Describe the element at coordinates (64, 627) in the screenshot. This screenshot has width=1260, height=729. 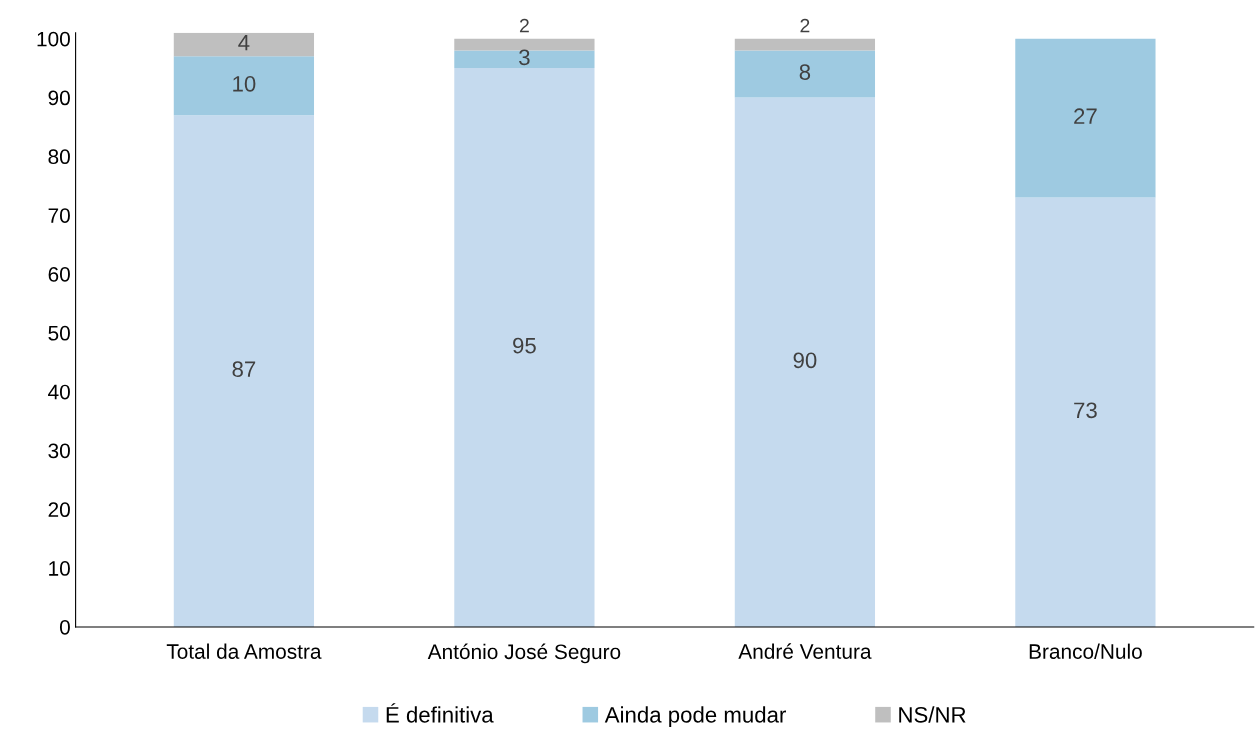
I see `y-tick-label: 0` at that location.